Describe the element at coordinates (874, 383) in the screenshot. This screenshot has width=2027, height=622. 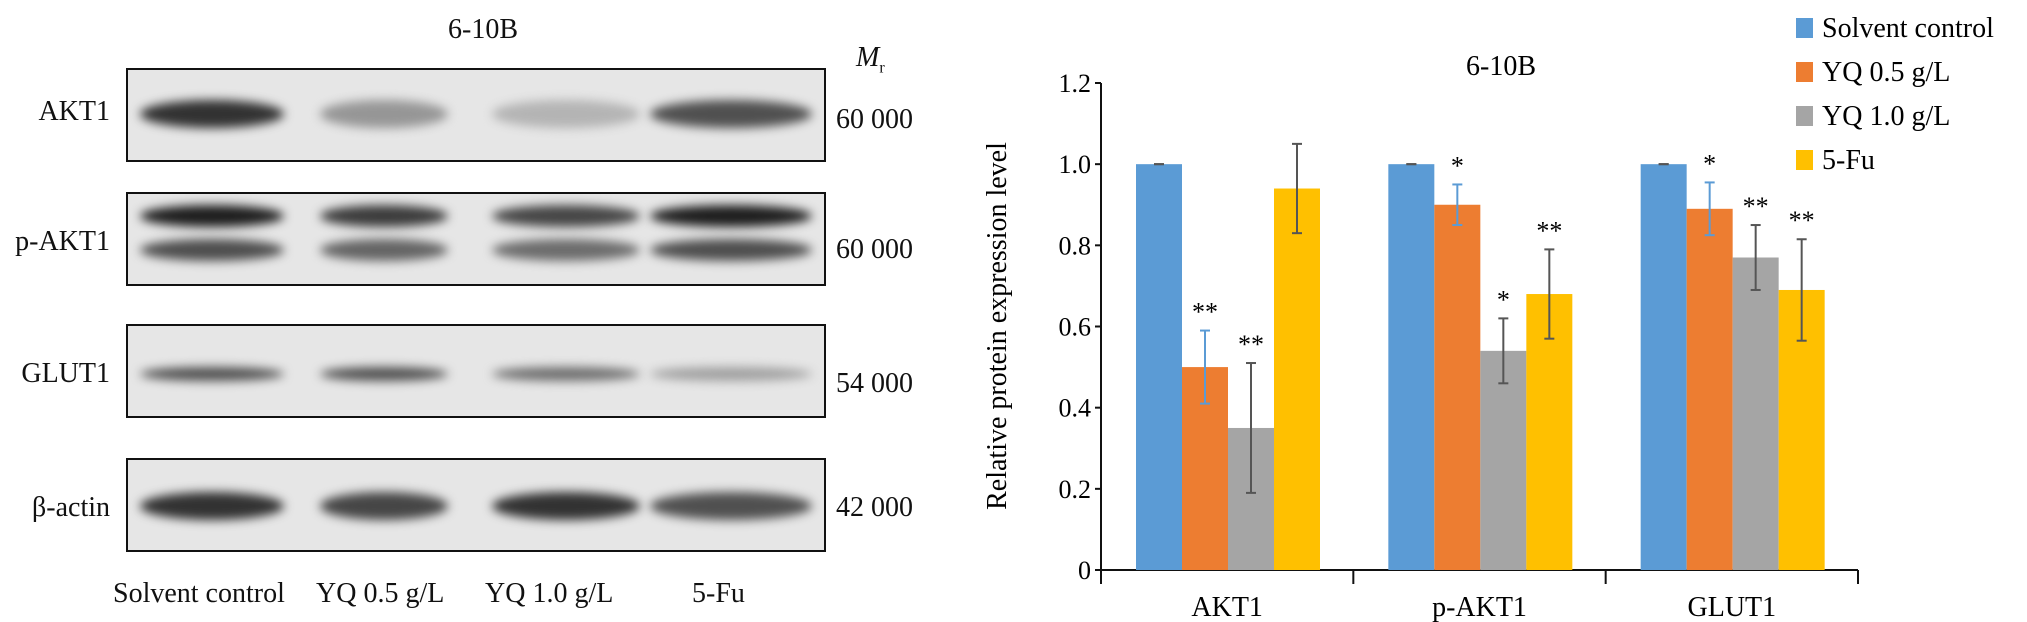
I see `mw-glut1: 54 000` at that location.